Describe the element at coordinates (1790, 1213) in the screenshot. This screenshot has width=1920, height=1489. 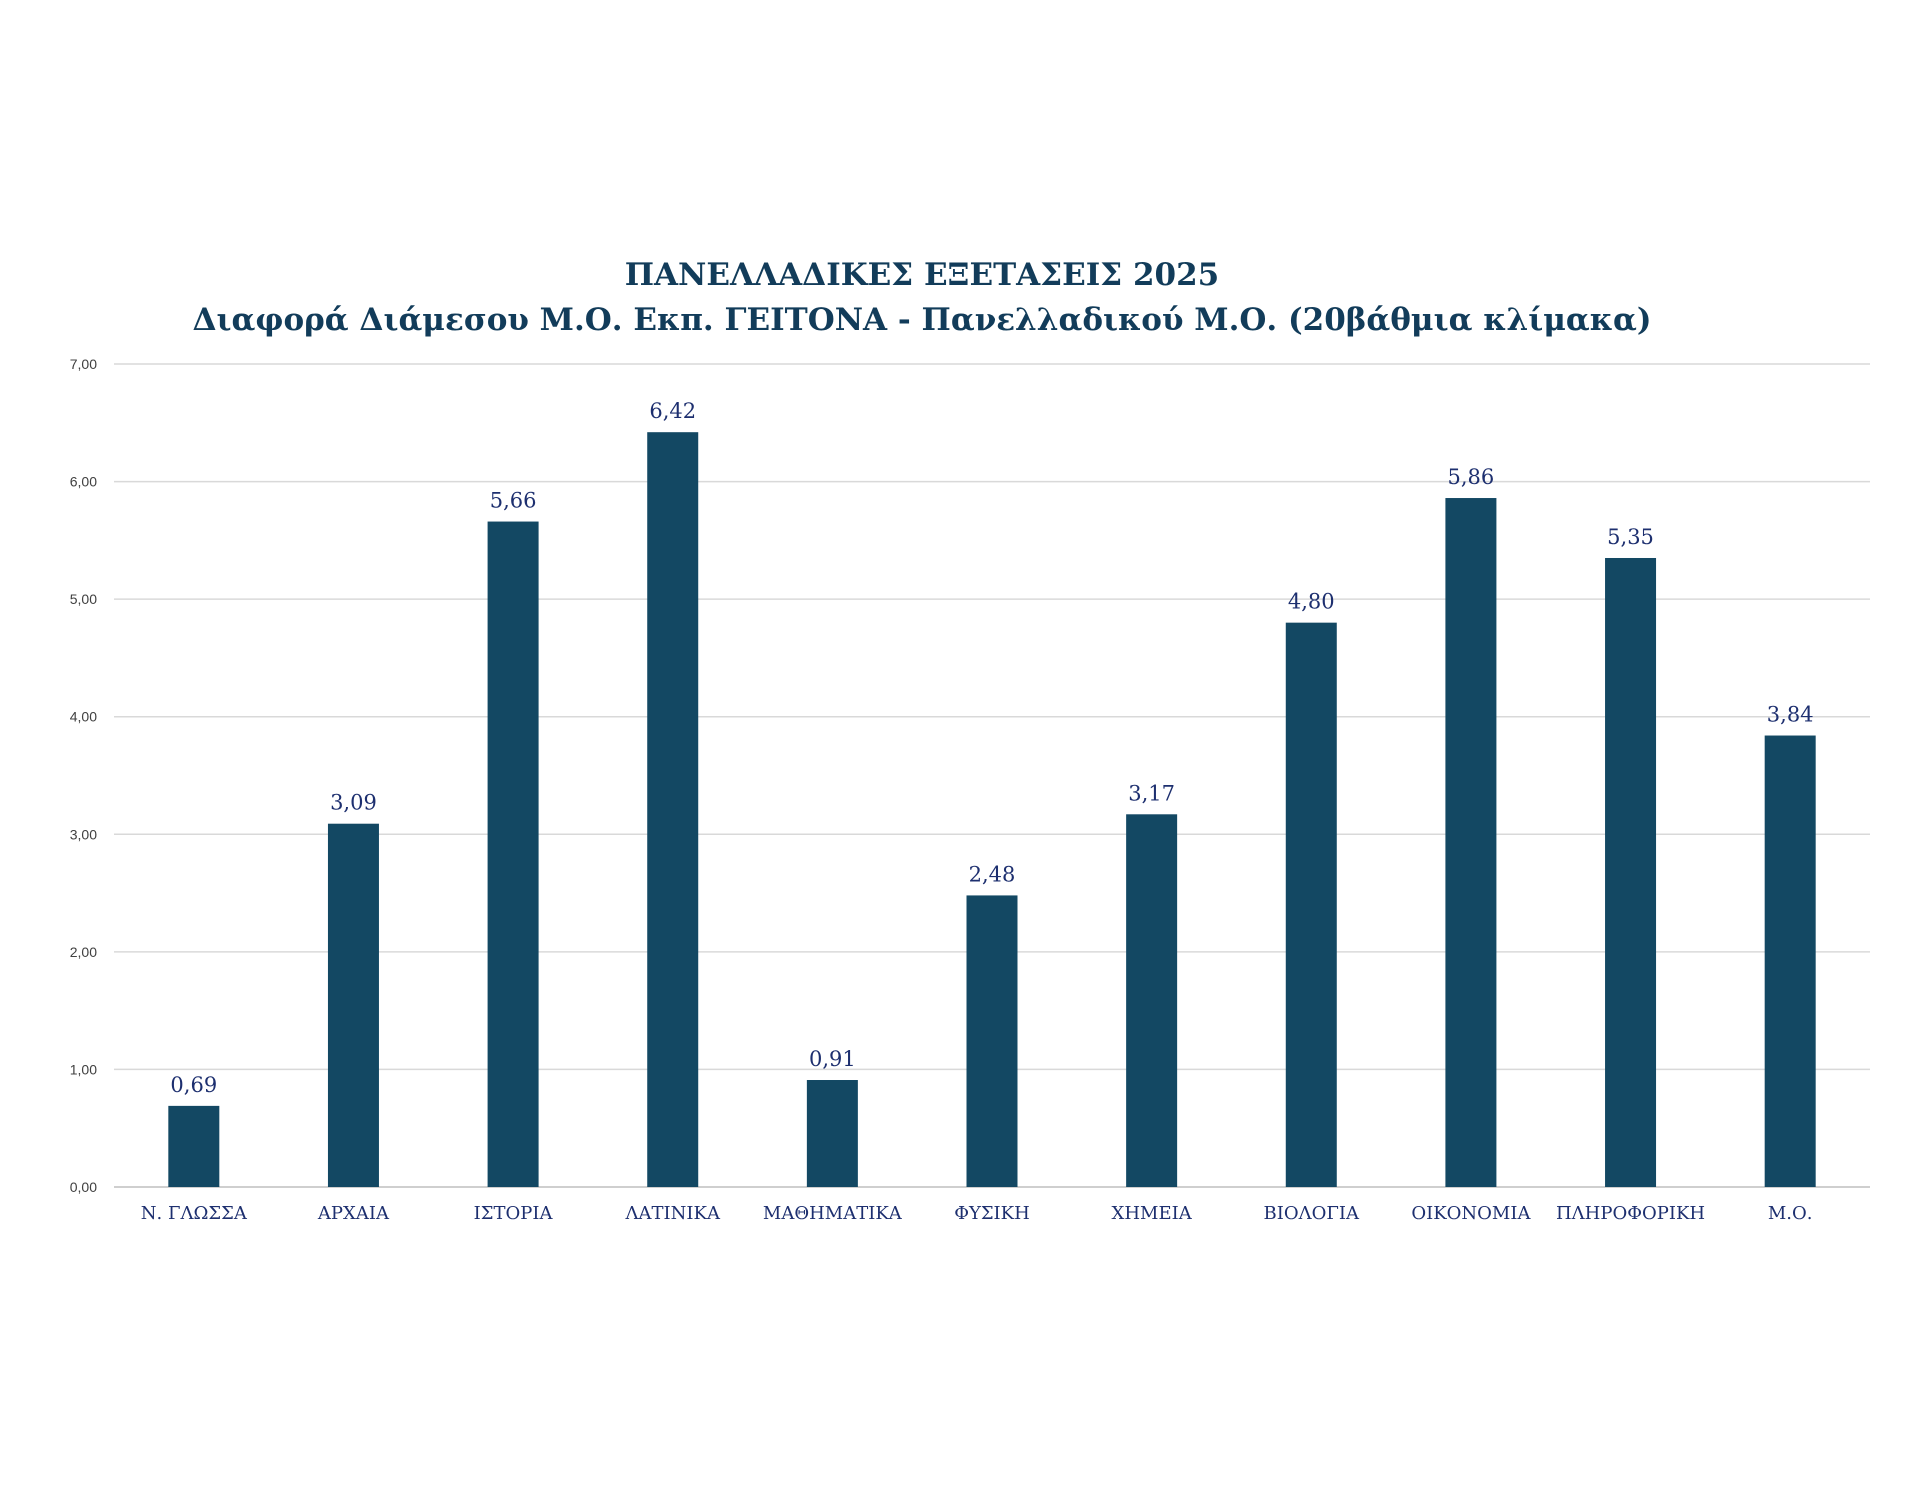
I see `x-tick-label: Μ.Ο.` at that location.